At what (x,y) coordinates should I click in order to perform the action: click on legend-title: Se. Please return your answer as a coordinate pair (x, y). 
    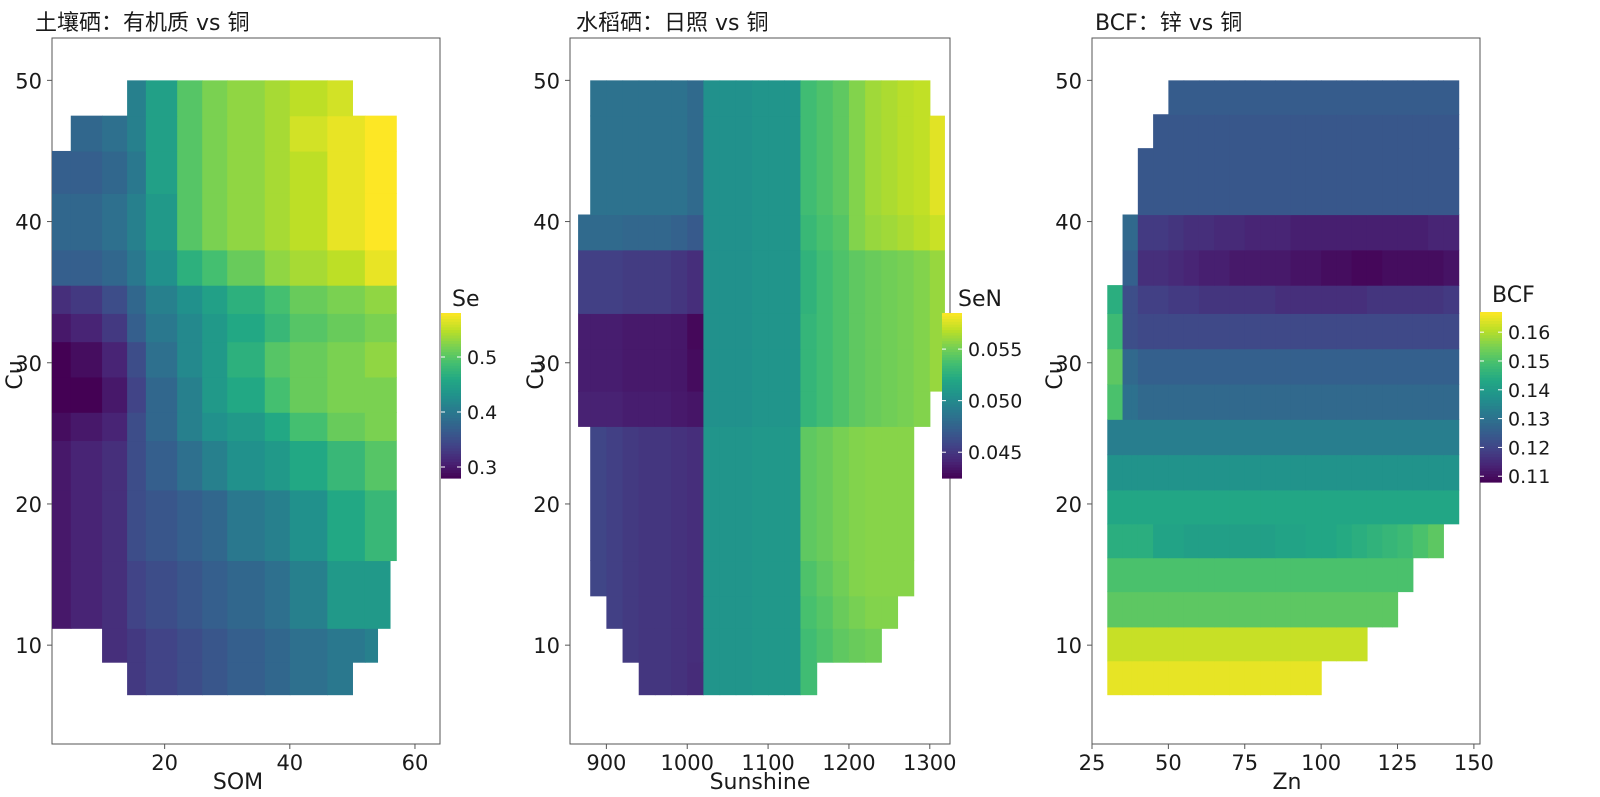
    Looking at the image, I should click on (466, 299).